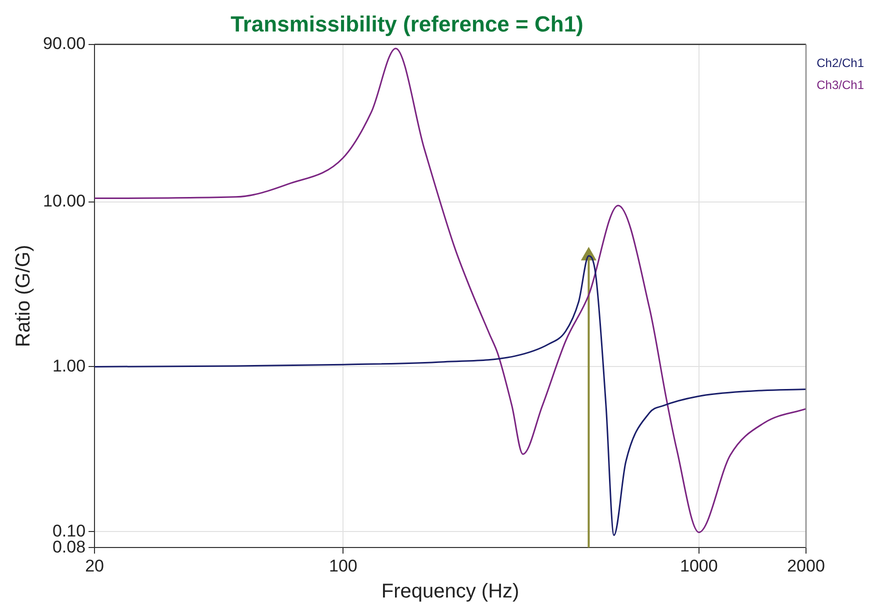 This screenshot has width=876, height=612. What do you see at coordinates (23, 296) in the screenshot?
I see `y-axis-title: Ratio (G/G)` at bounding box center [23, 296].